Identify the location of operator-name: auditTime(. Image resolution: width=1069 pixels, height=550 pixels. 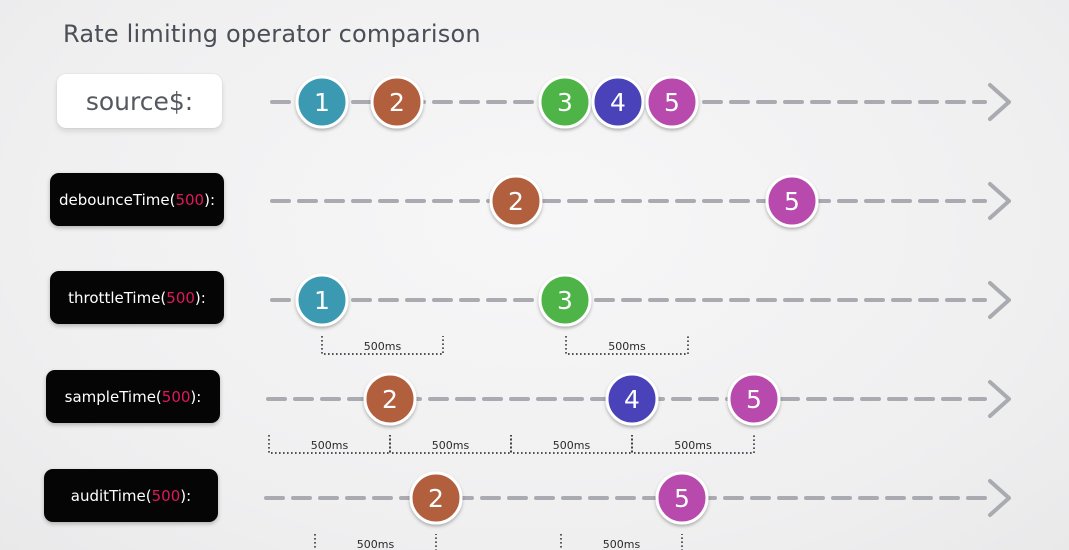
(111, 495).